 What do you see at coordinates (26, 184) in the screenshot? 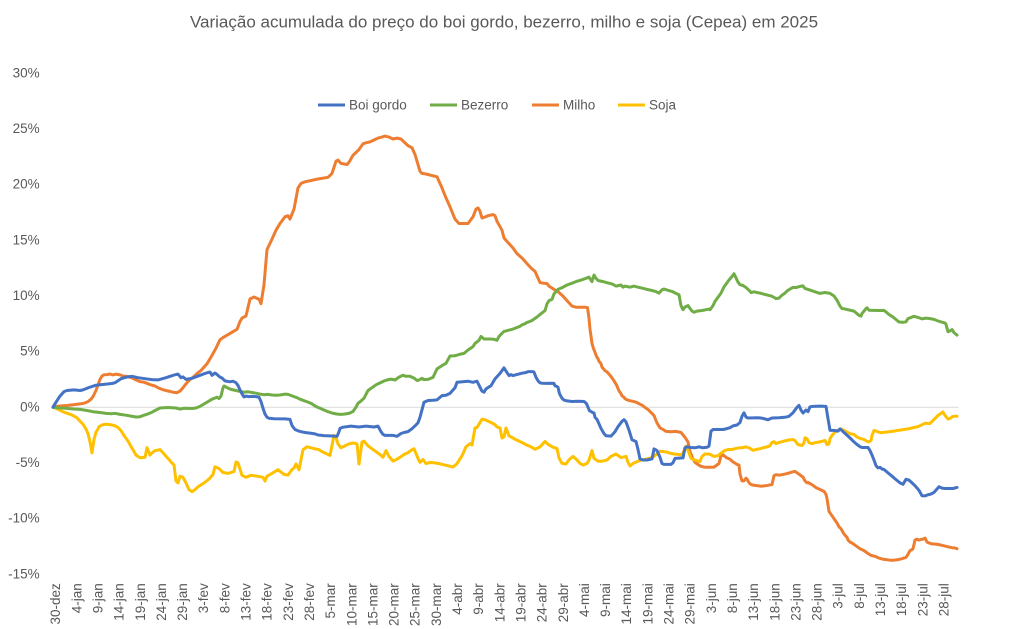
I see `svg-text: 20%` at bounding box center [26, 184].